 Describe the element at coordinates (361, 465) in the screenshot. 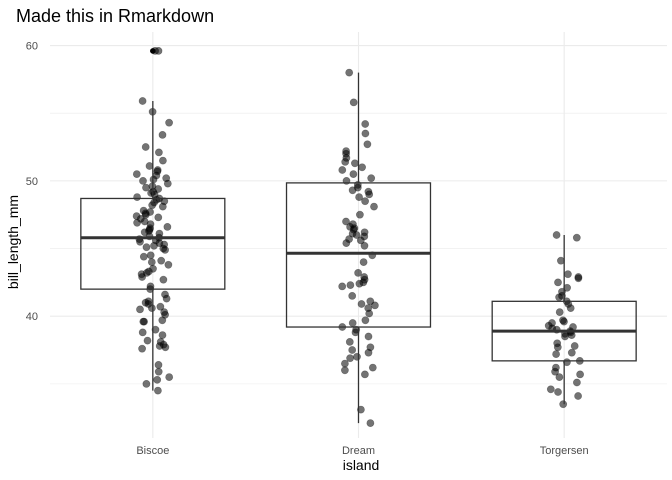

I see `x-axis-title: island` at that location.